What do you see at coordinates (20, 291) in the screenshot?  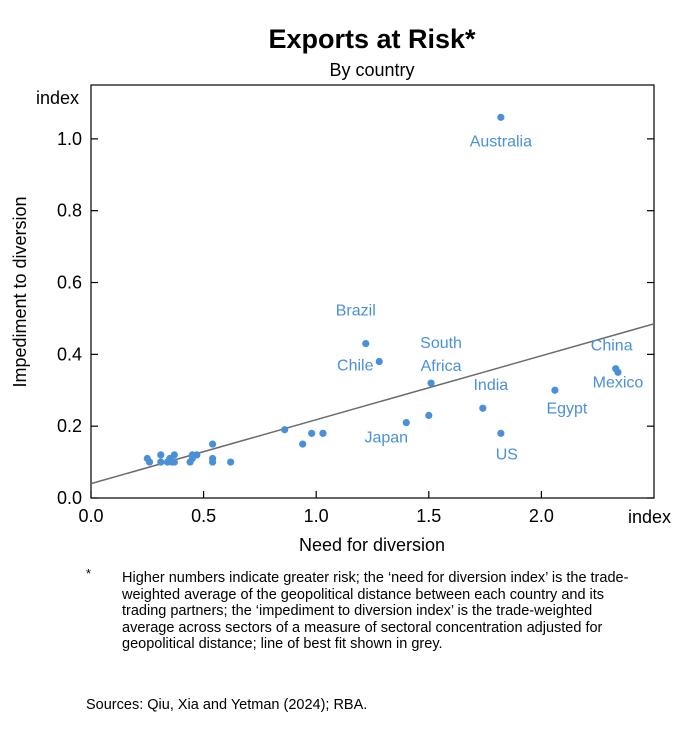 I see `y-axis-title: Impediment to diversion` at bounding box center [20, 291].